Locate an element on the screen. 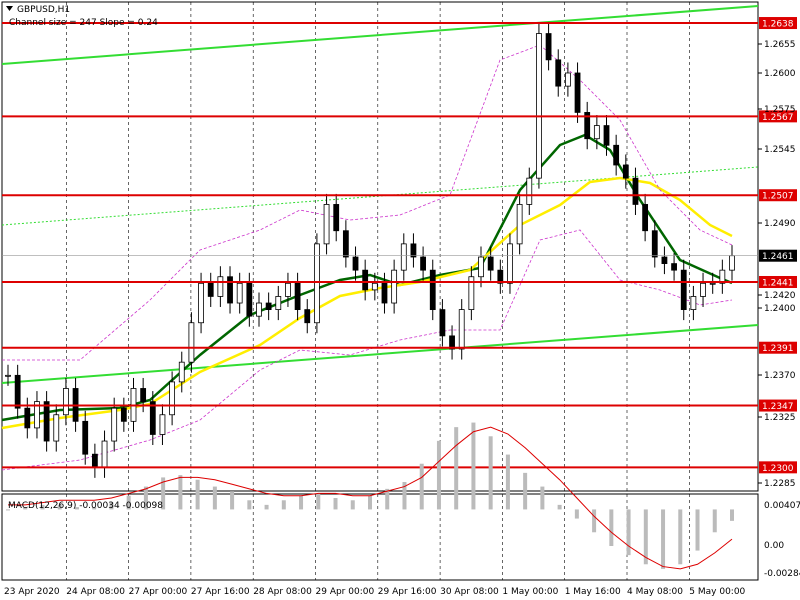 The height and width of the screenshot is (600, 800). macd-y-tick-label: -0.00284 is located at coordinates (782, 574).